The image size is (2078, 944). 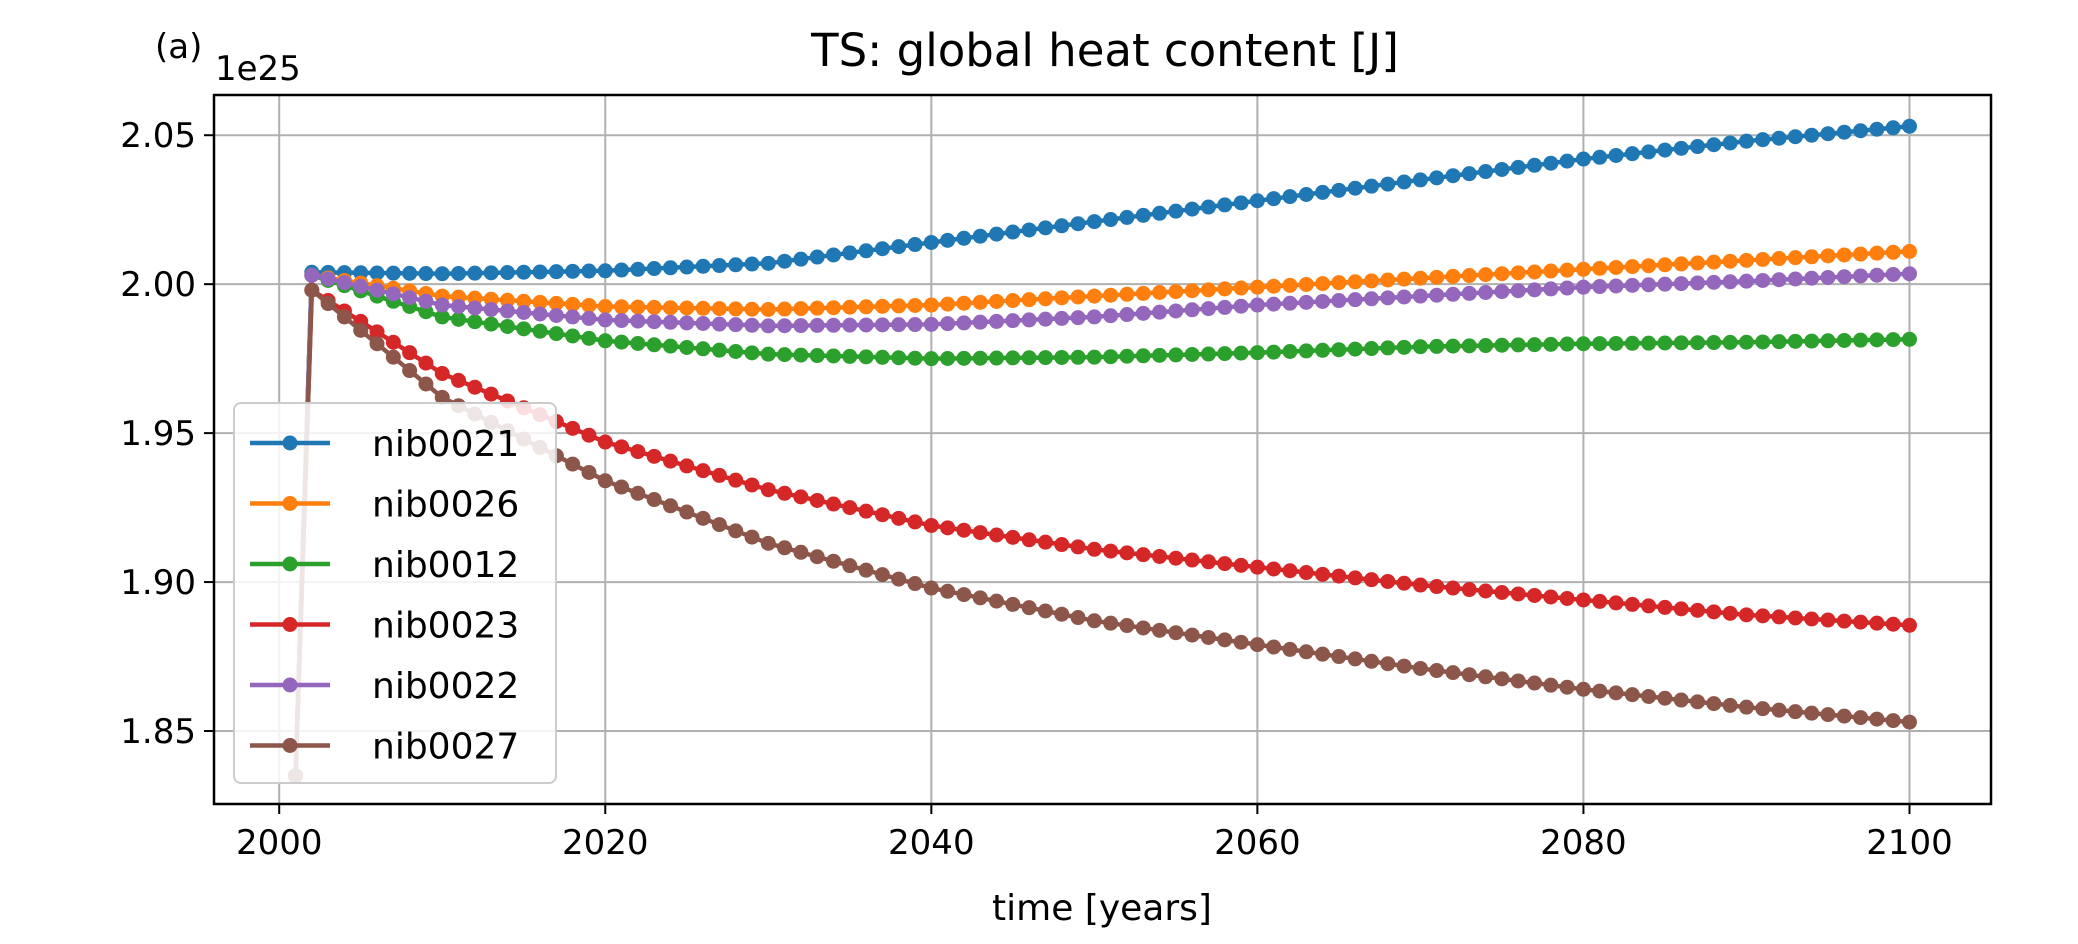 What do you see at coordinates (445, 626) in the screenshot?
I see `legend-label: nib0023` at bounding box center [445, 626].